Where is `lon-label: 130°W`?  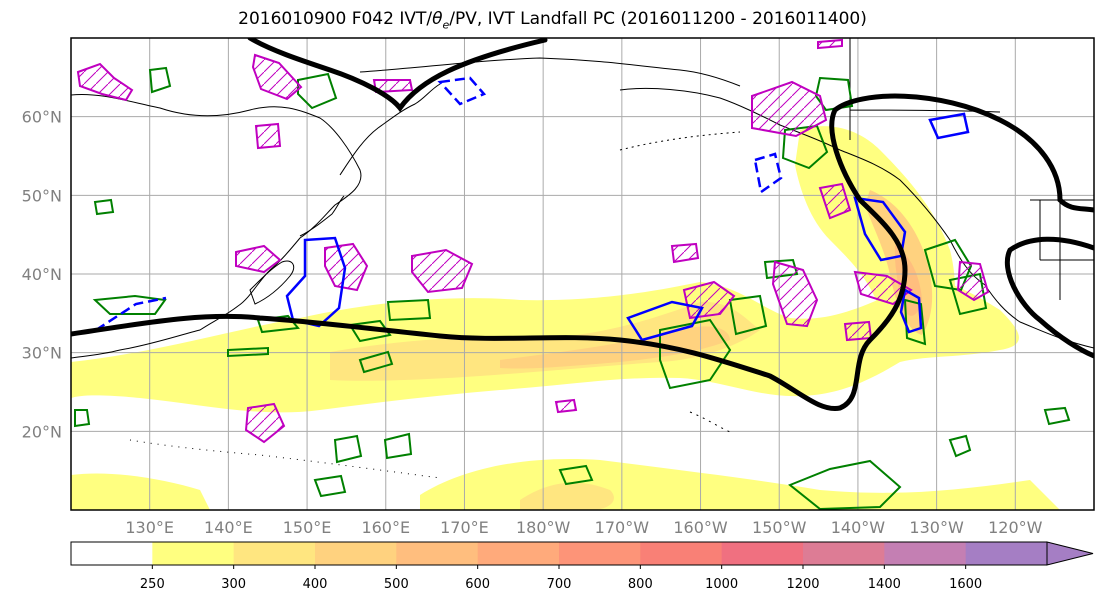 lon-label: 130°W is located at coordinates (936, 527).